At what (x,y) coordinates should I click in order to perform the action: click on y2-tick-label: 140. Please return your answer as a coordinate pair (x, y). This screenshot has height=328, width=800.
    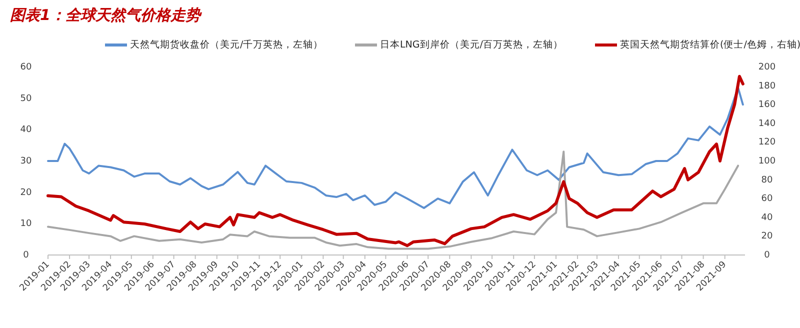
    Looking at the image, I should click on (767, 123).